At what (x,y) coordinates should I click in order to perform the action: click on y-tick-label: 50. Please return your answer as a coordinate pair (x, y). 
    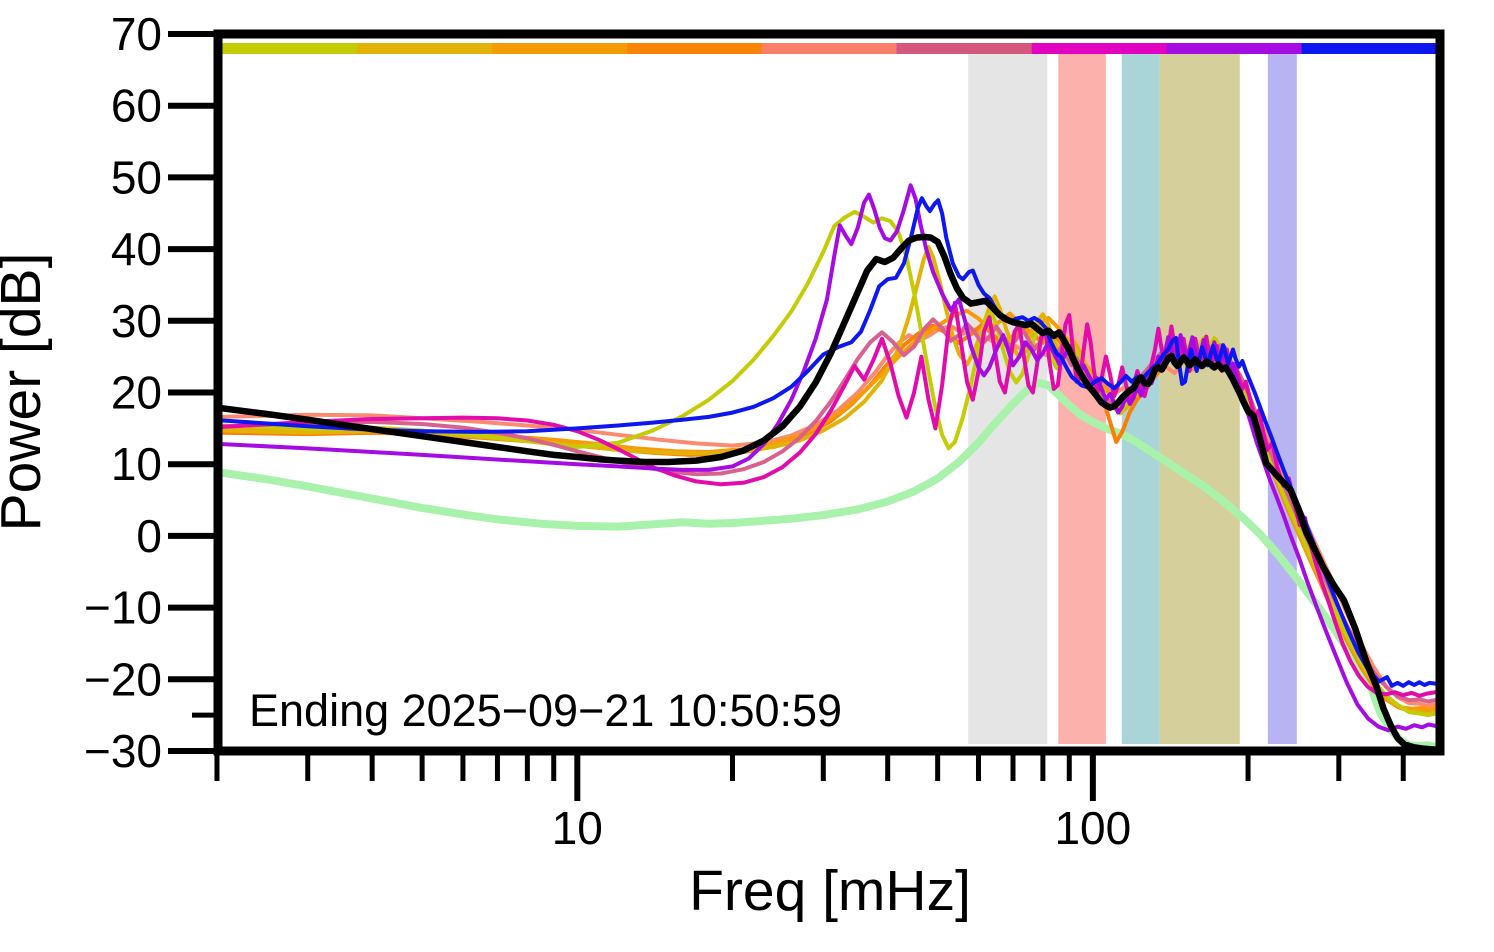
    Looking at the image, I should click on (136, 177).